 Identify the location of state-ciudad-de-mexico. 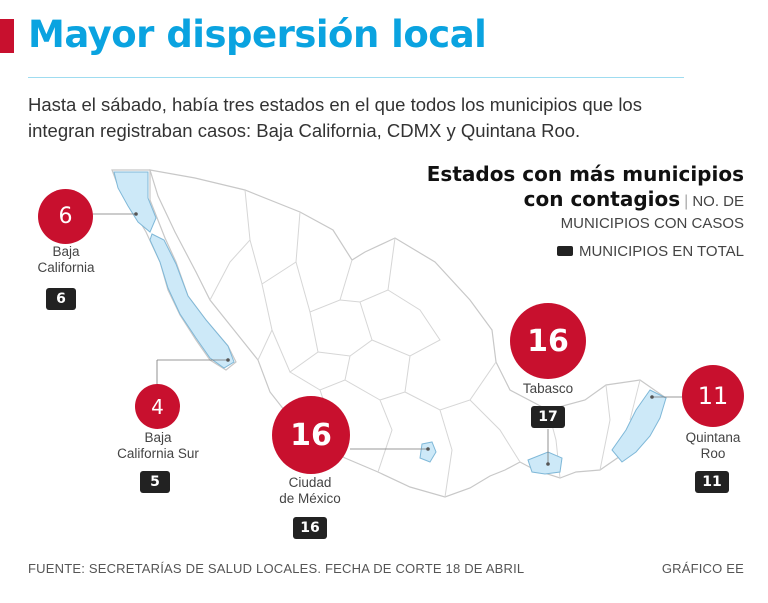
(428, 452).